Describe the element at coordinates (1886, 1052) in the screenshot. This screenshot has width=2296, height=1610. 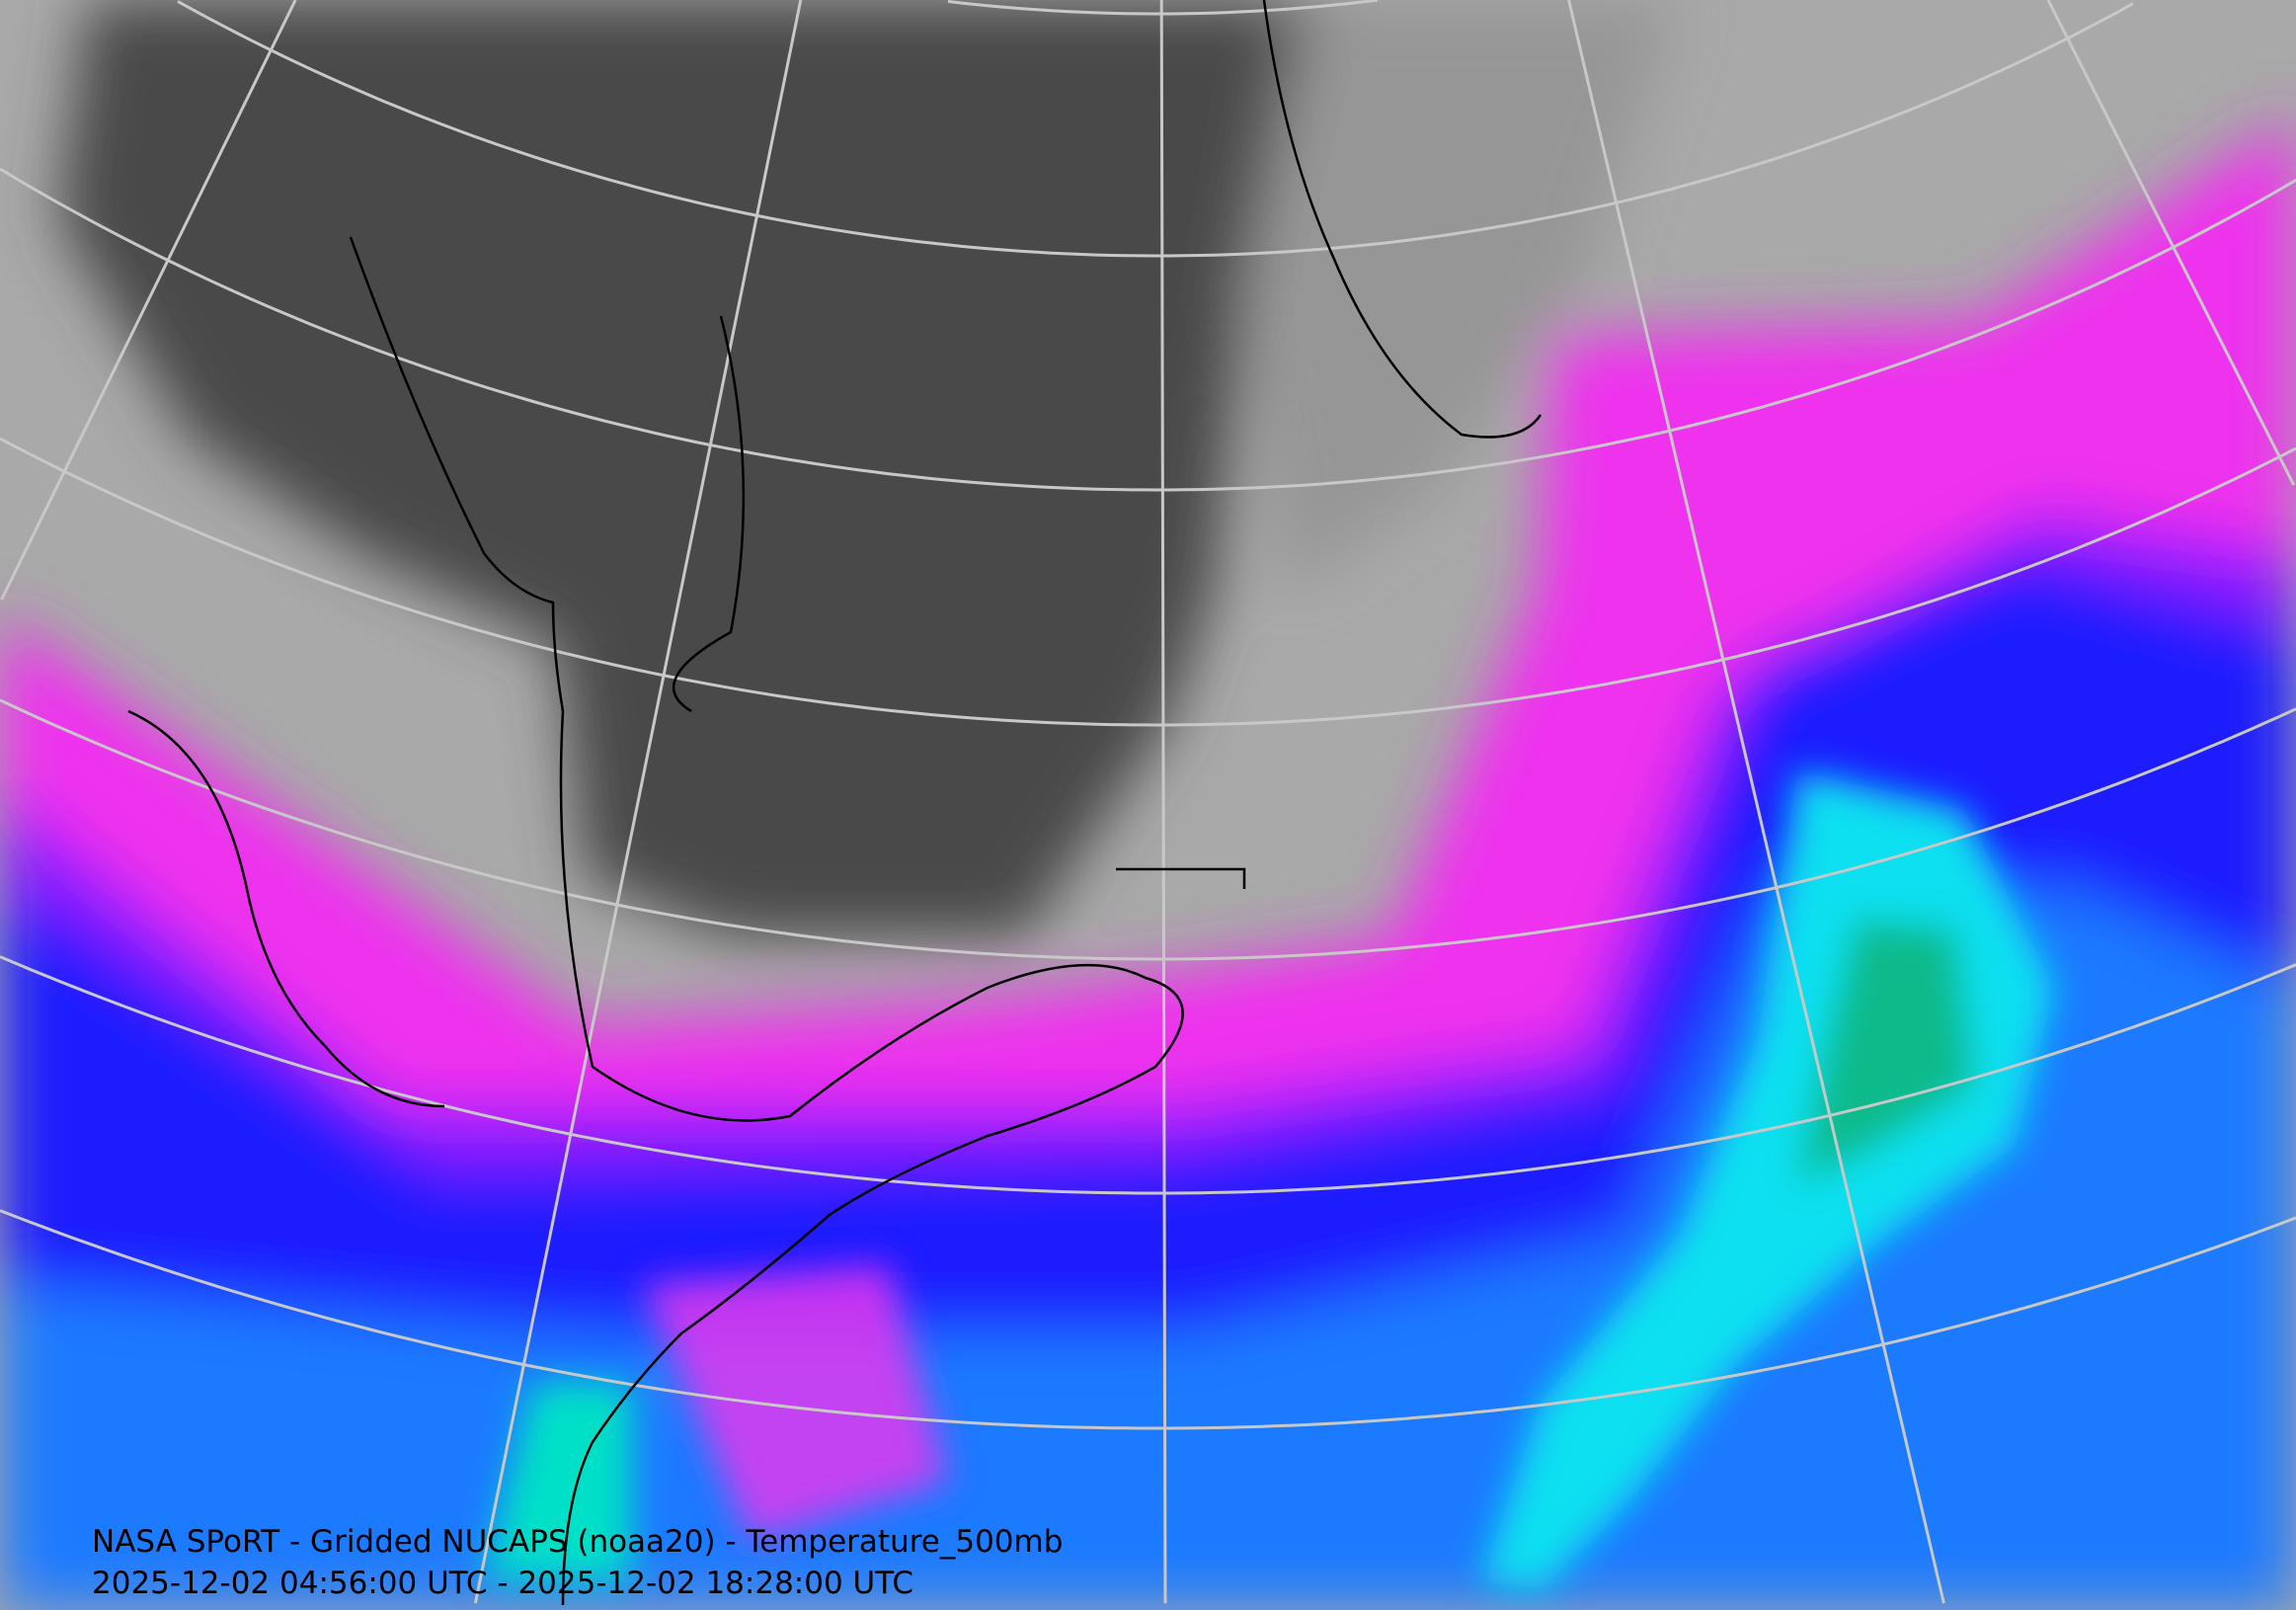
I see `green-streak` at that location.